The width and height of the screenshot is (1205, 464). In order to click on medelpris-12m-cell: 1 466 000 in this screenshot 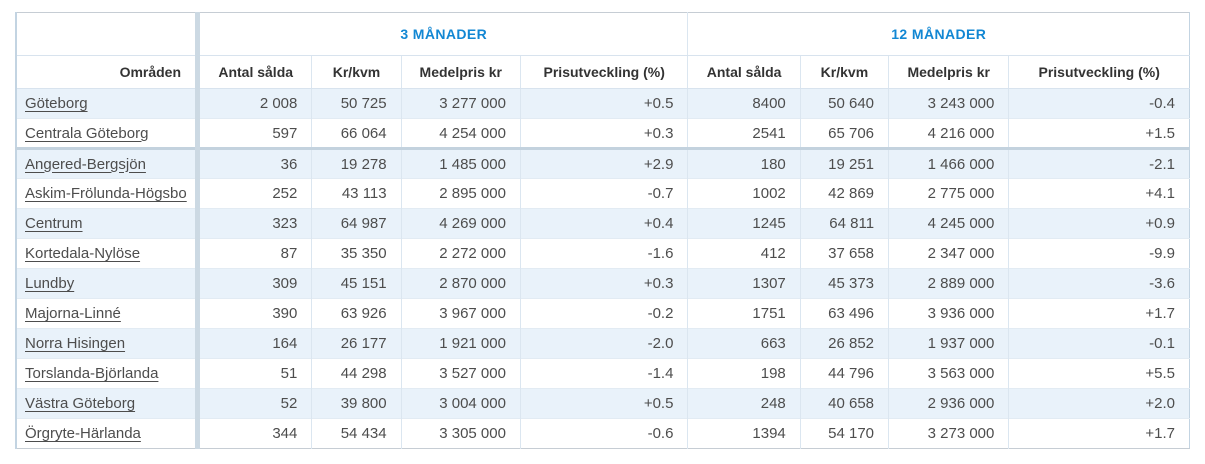, I will do `click(948, 163)`.